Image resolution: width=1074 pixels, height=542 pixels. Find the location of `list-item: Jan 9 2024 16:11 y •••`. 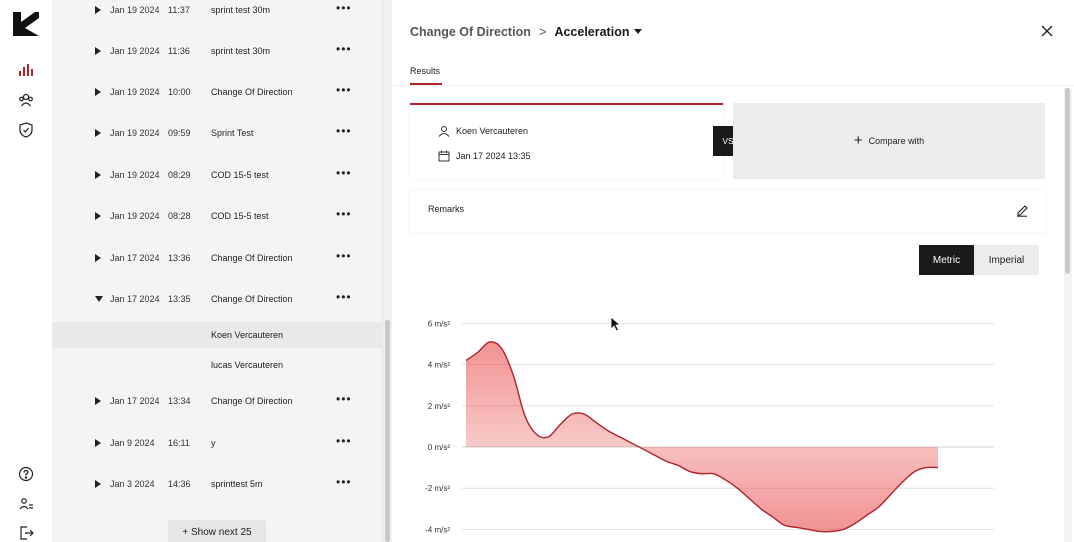

list-item: Jan 9 2024 16:11 y ••• is located at coordinates (217, 443).